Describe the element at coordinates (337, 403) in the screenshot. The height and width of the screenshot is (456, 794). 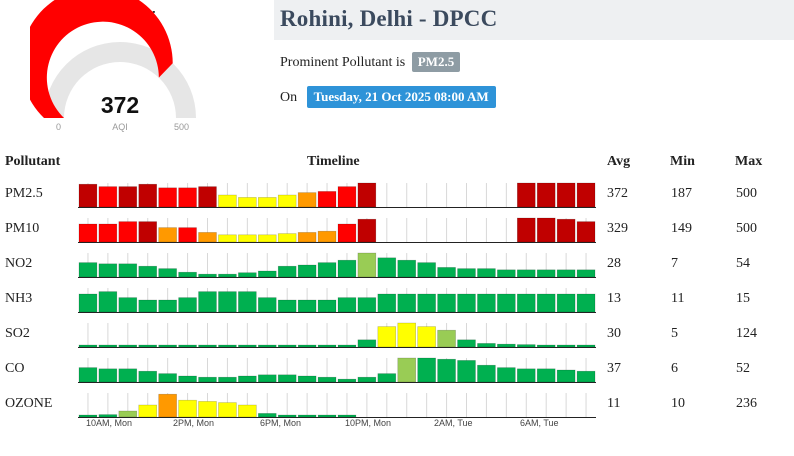
I see `timeline-ozone` at that location.